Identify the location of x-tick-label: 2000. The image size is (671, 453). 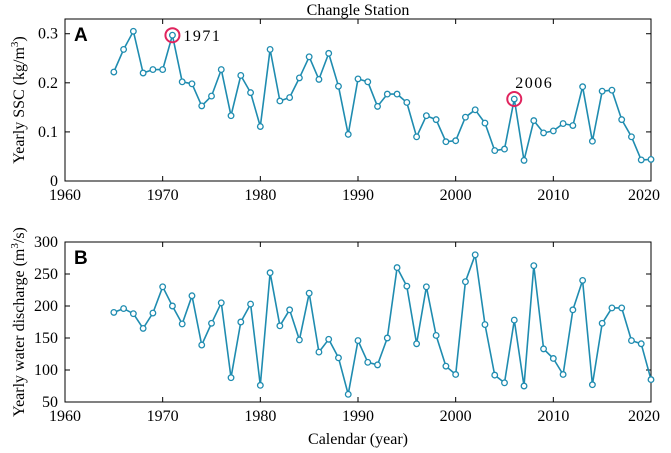
(456, 416).